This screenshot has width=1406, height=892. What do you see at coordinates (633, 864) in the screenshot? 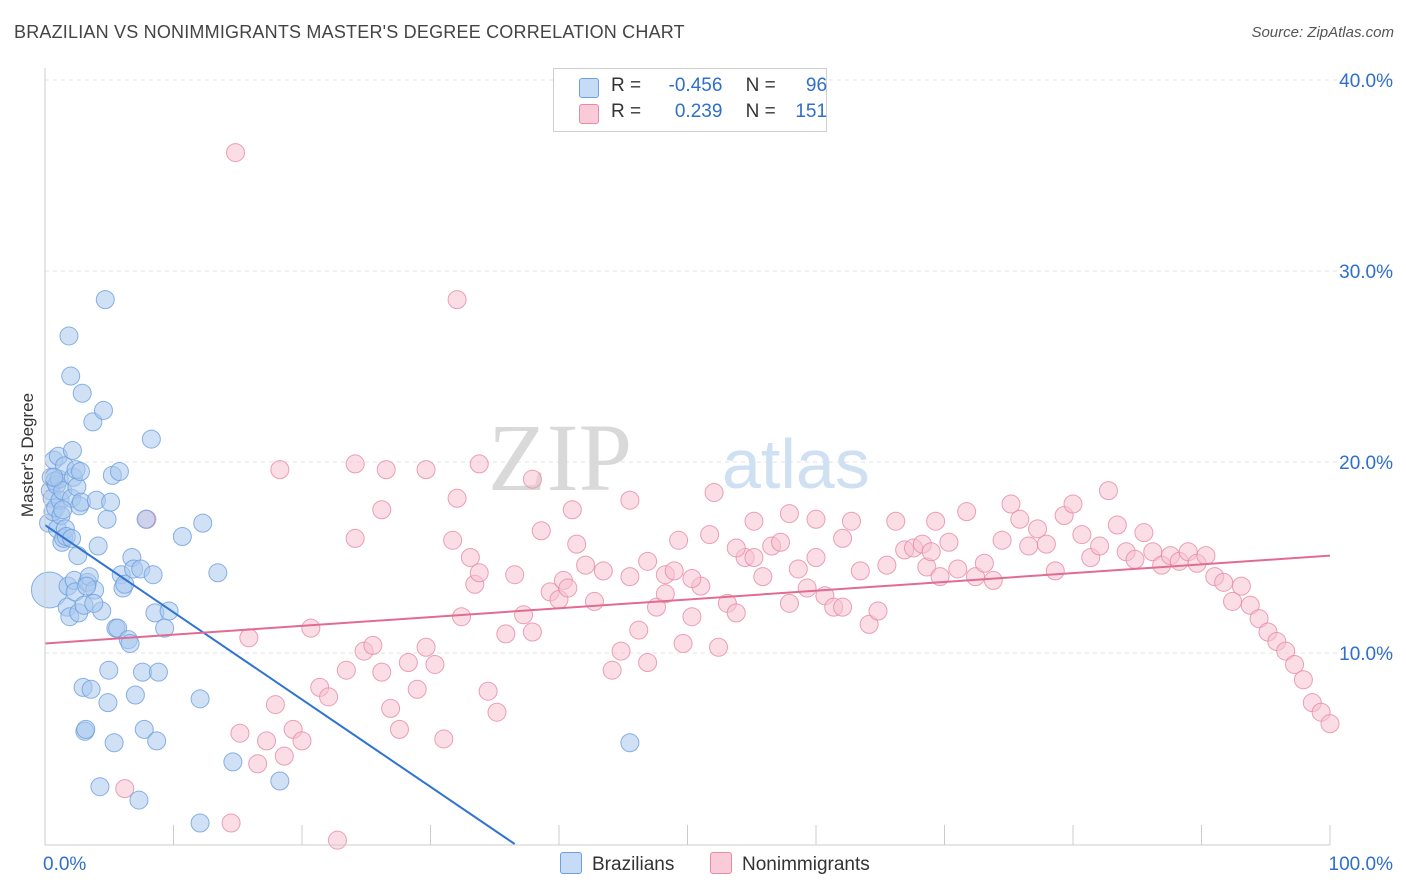
I see `legend-label-brazilians: Brazilians` at bounding box center [633, 864].